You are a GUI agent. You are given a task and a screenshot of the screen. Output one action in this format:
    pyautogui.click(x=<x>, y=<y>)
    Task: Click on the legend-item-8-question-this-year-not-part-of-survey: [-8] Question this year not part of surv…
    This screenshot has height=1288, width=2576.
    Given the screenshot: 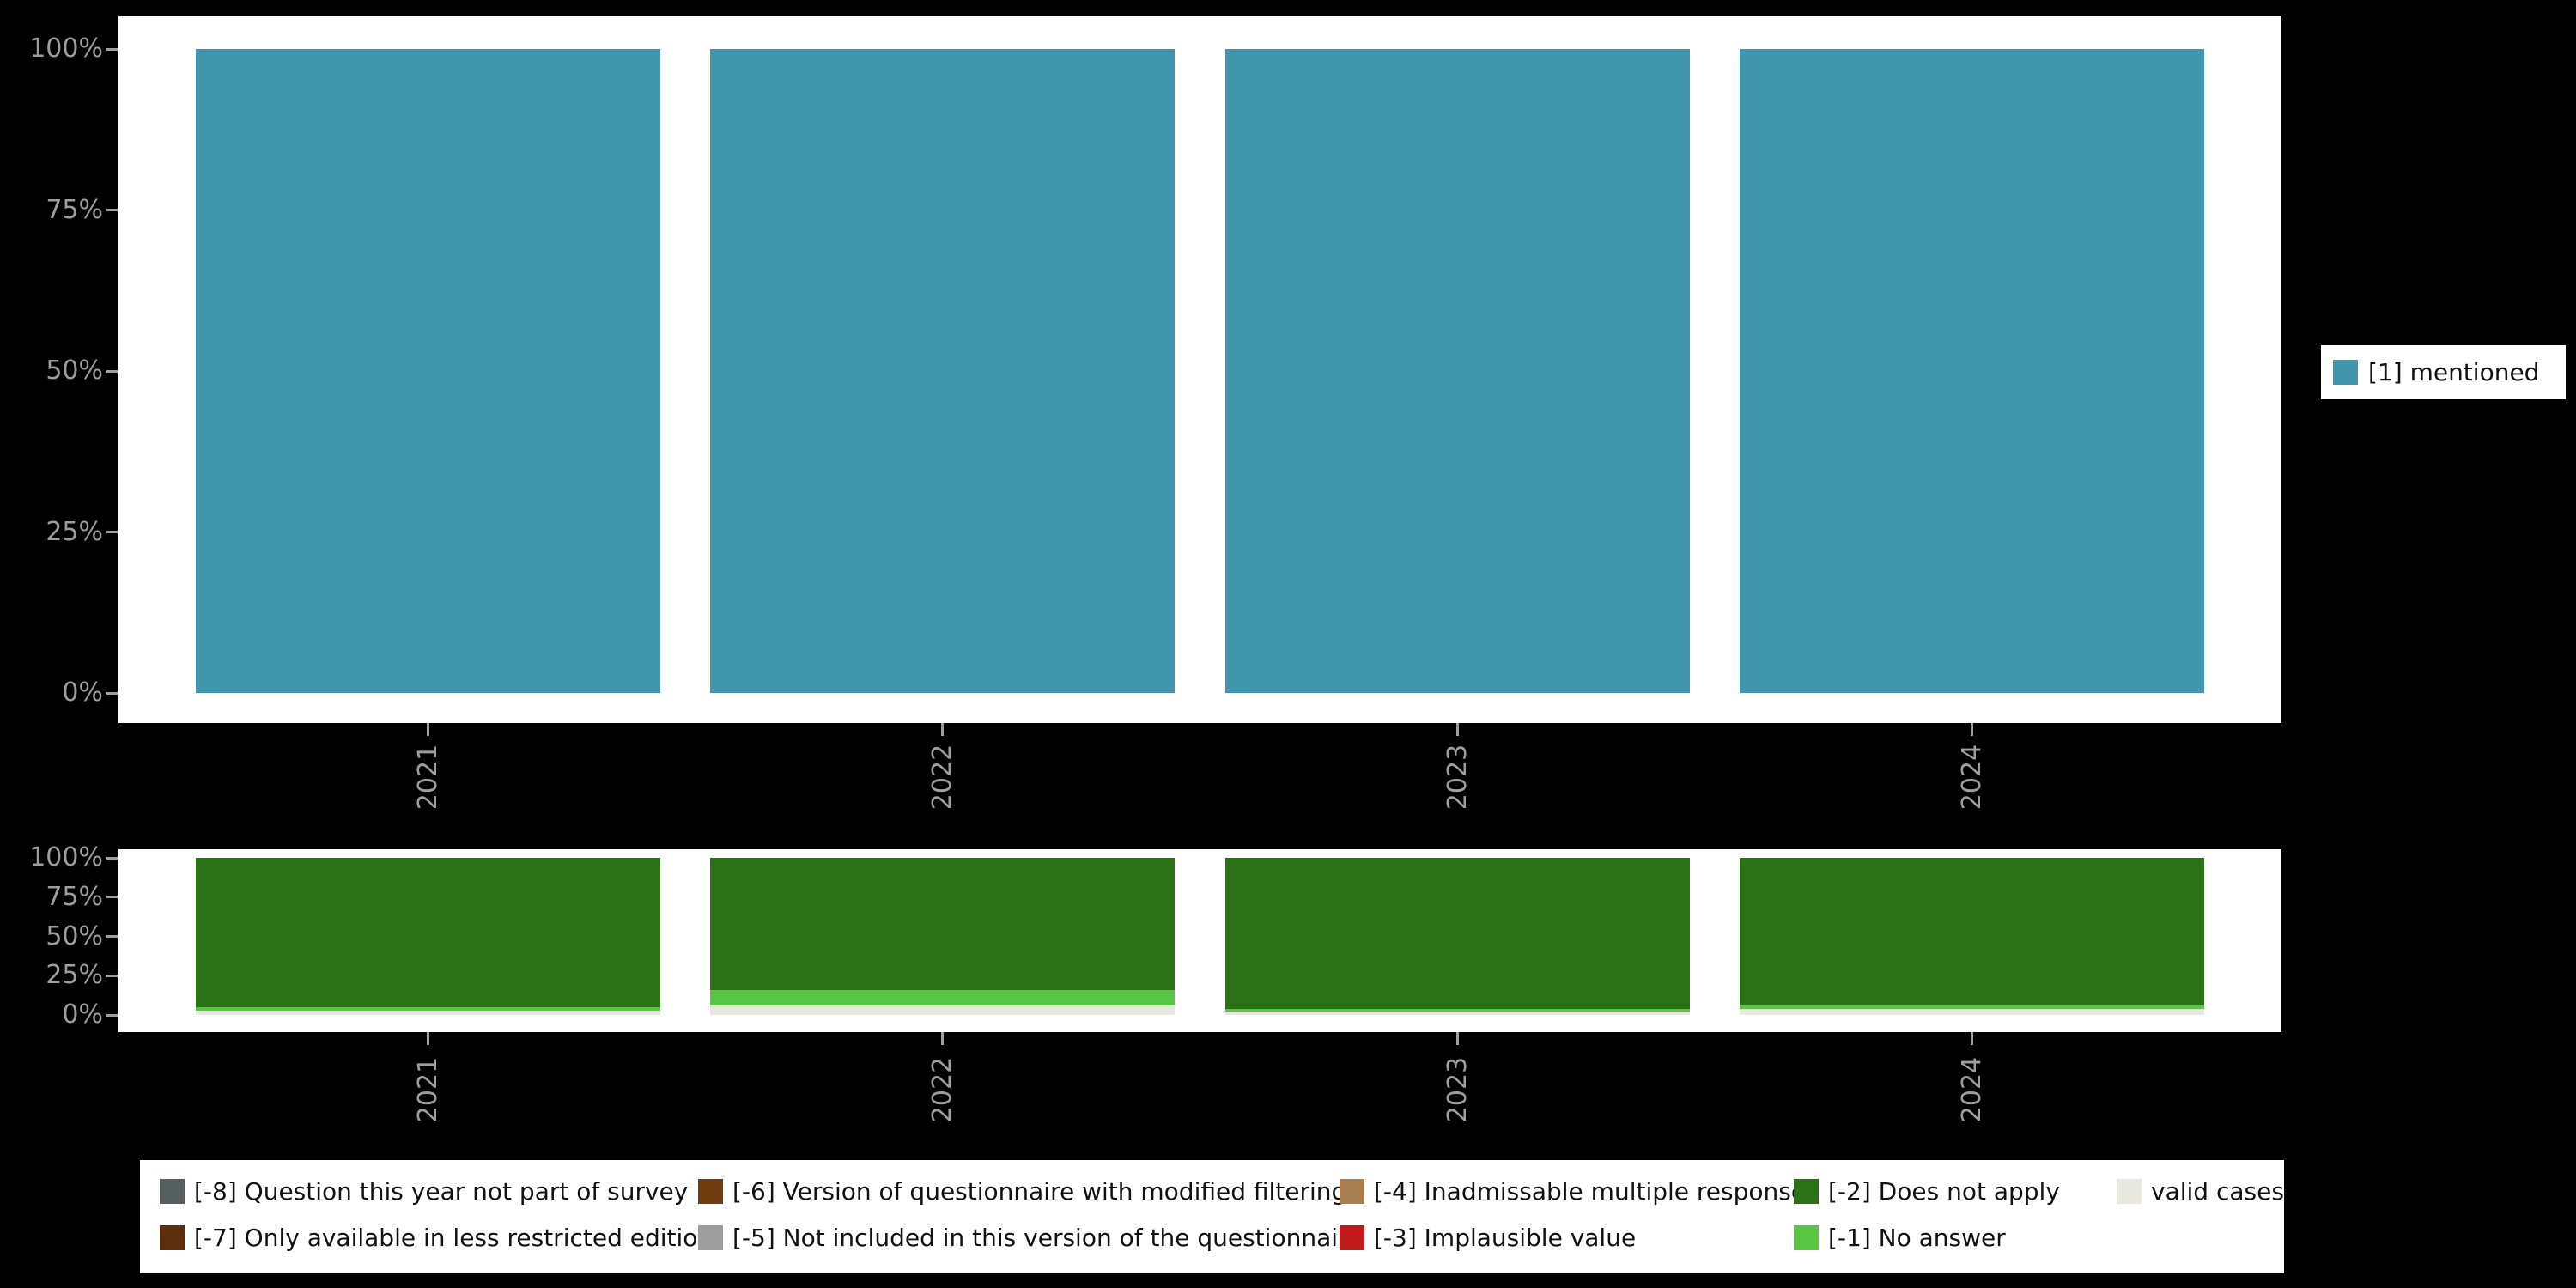 What is the action you would take?
    pyautogui.click(x=424, y=1191)
    